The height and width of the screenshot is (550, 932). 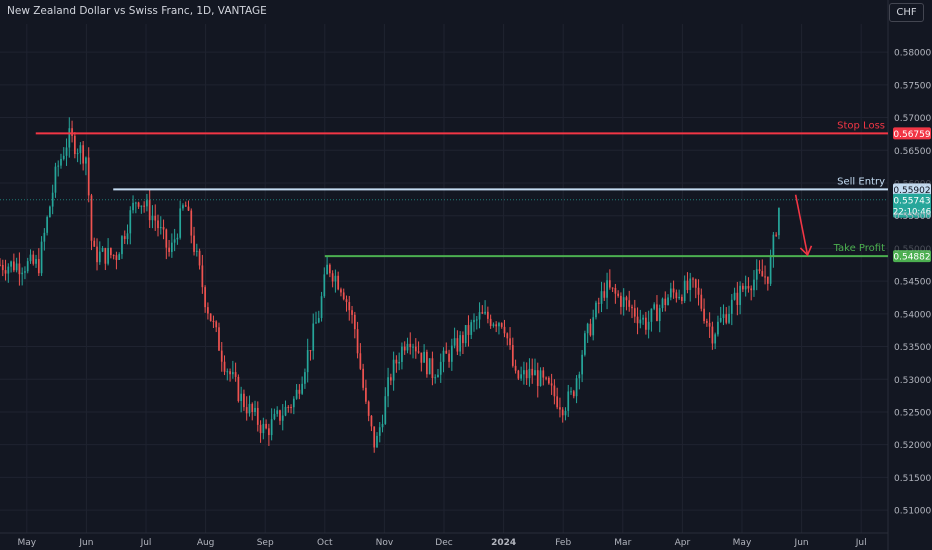 I want to click on price-tick-label: 0.55500, so click(x=912, y=217).